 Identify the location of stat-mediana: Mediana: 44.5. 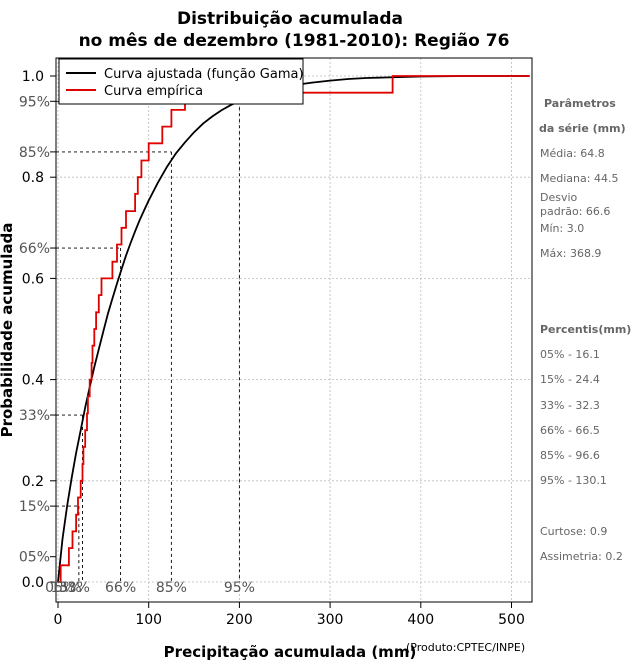
(579, 178).